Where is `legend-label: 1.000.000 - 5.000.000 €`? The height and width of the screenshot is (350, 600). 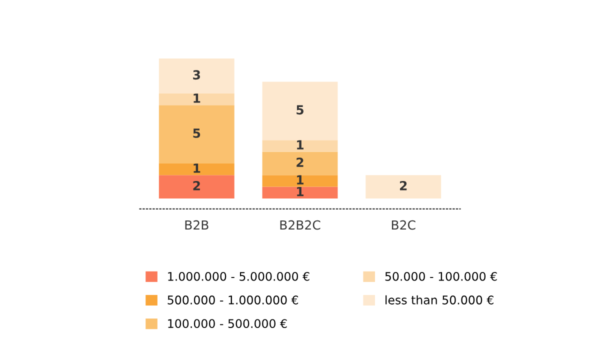 legend-label: 1.000.000 - 5.000.000 € is located at coordinates (239, 276).